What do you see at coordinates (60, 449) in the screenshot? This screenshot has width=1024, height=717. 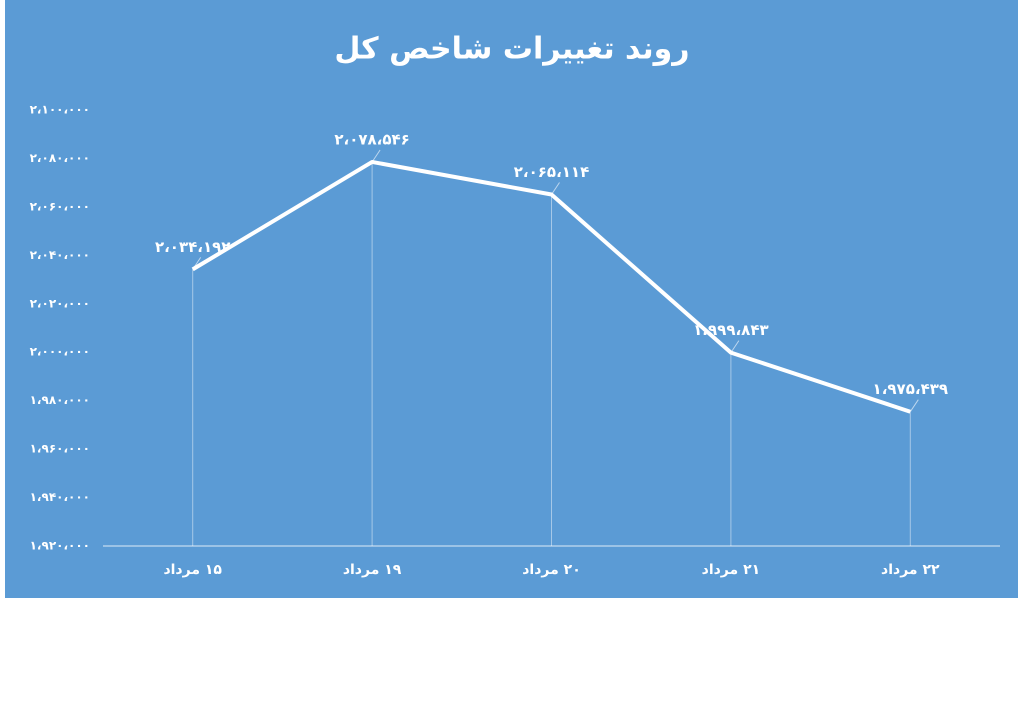 I see `y-tick-label: ۱،۹۶۰،۰۰۰` at bounding box center [60, 449].